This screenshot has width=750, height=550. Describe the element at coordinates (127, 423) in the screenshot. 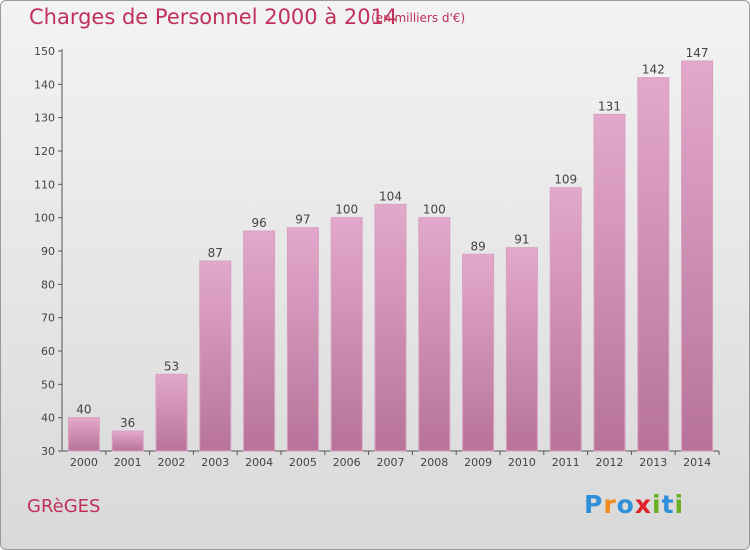

I see `data-label: 36` at that location.